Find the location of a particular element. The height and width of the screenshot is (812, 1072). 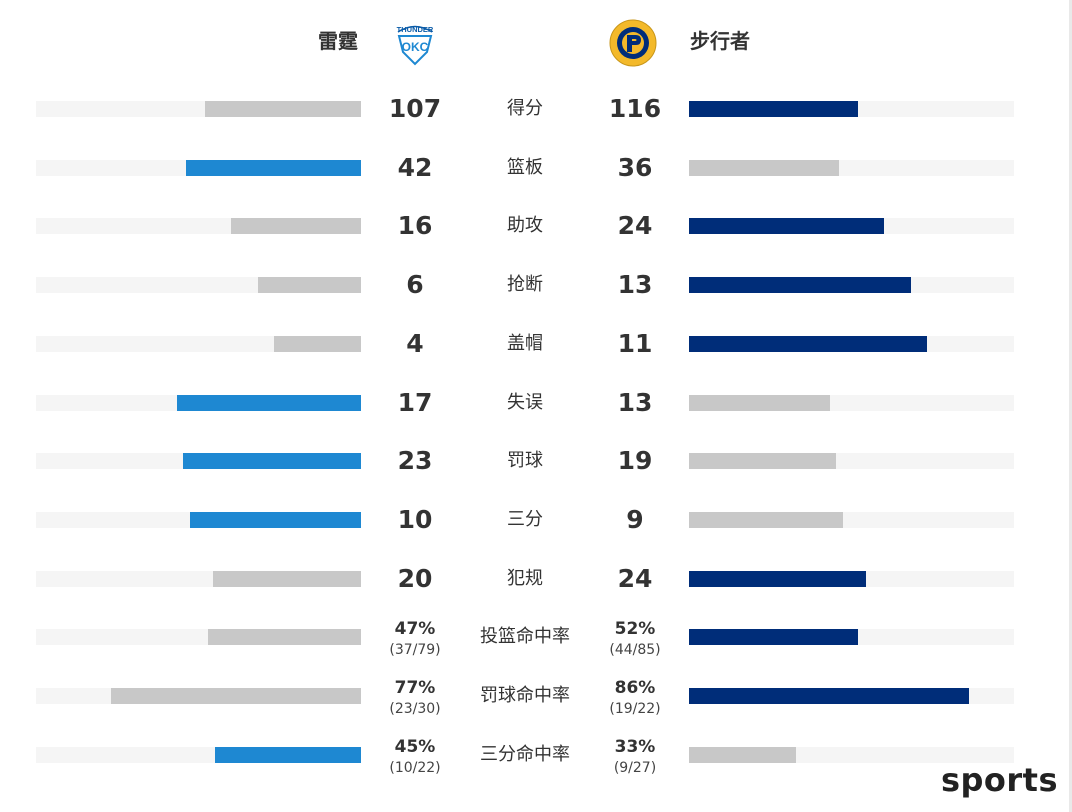

stat-label: 助攻 is located at coordinates (525, 225).